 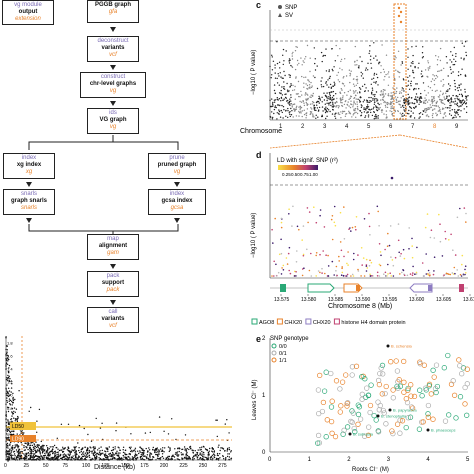 What do you see at coordinates (113, 121) in the screenshot?
I see `node-ids: ids VG graph vg` at bounding box center [113, 121].